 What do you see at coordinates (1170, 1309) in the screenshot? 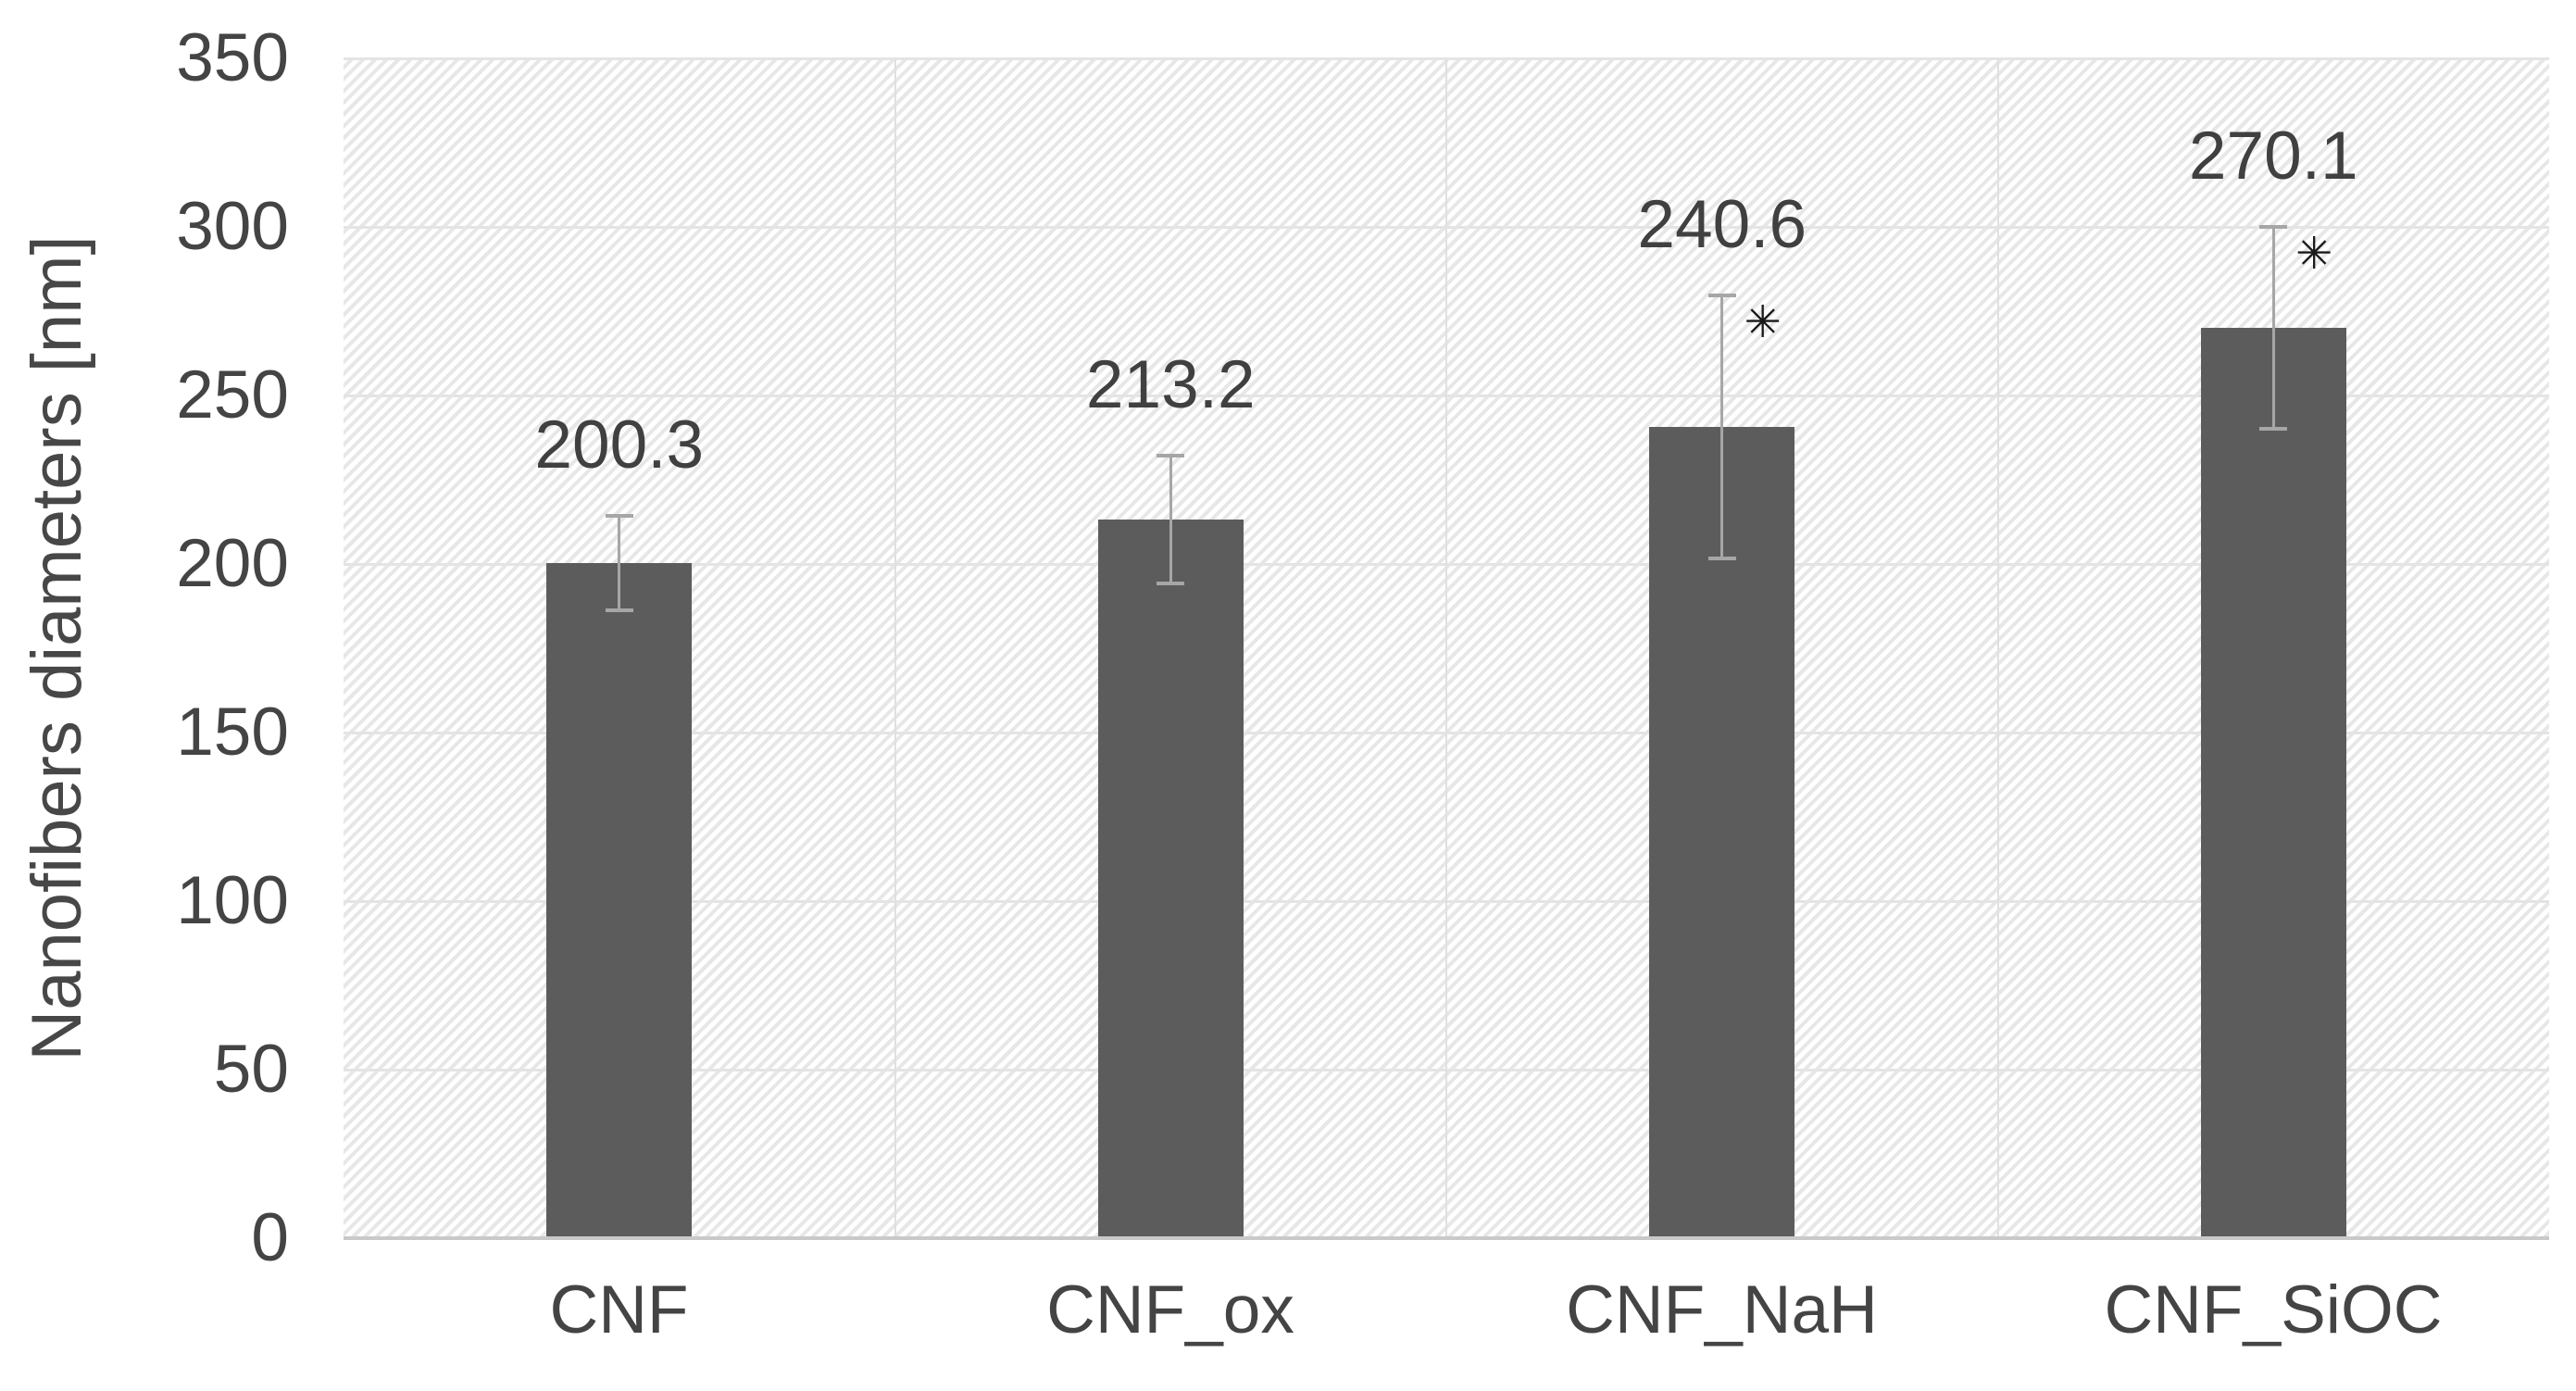
I see `x-tick-label-cnf_ox: CNF_ox` at bounding box center [1170, 1309].